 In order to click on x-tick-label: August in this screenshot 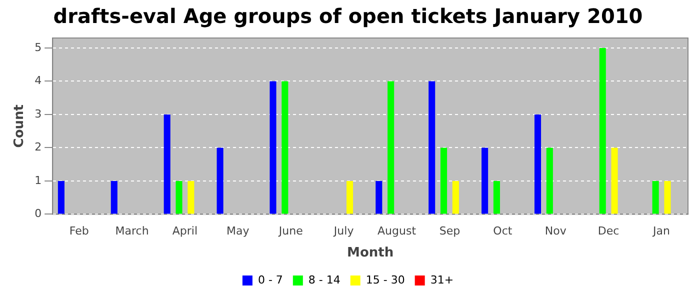, I will do `click(397, 231)`.